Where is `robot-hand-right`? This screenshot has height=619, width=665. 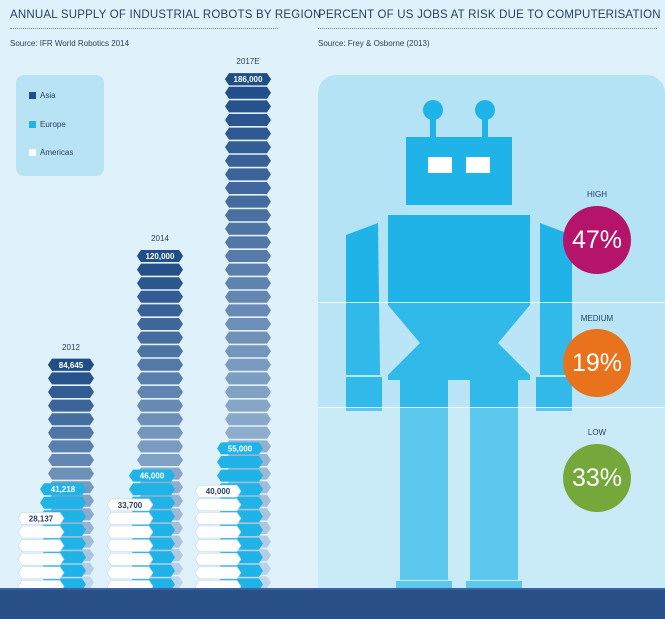 robot-hand-right is located at coordinates (554, 394).